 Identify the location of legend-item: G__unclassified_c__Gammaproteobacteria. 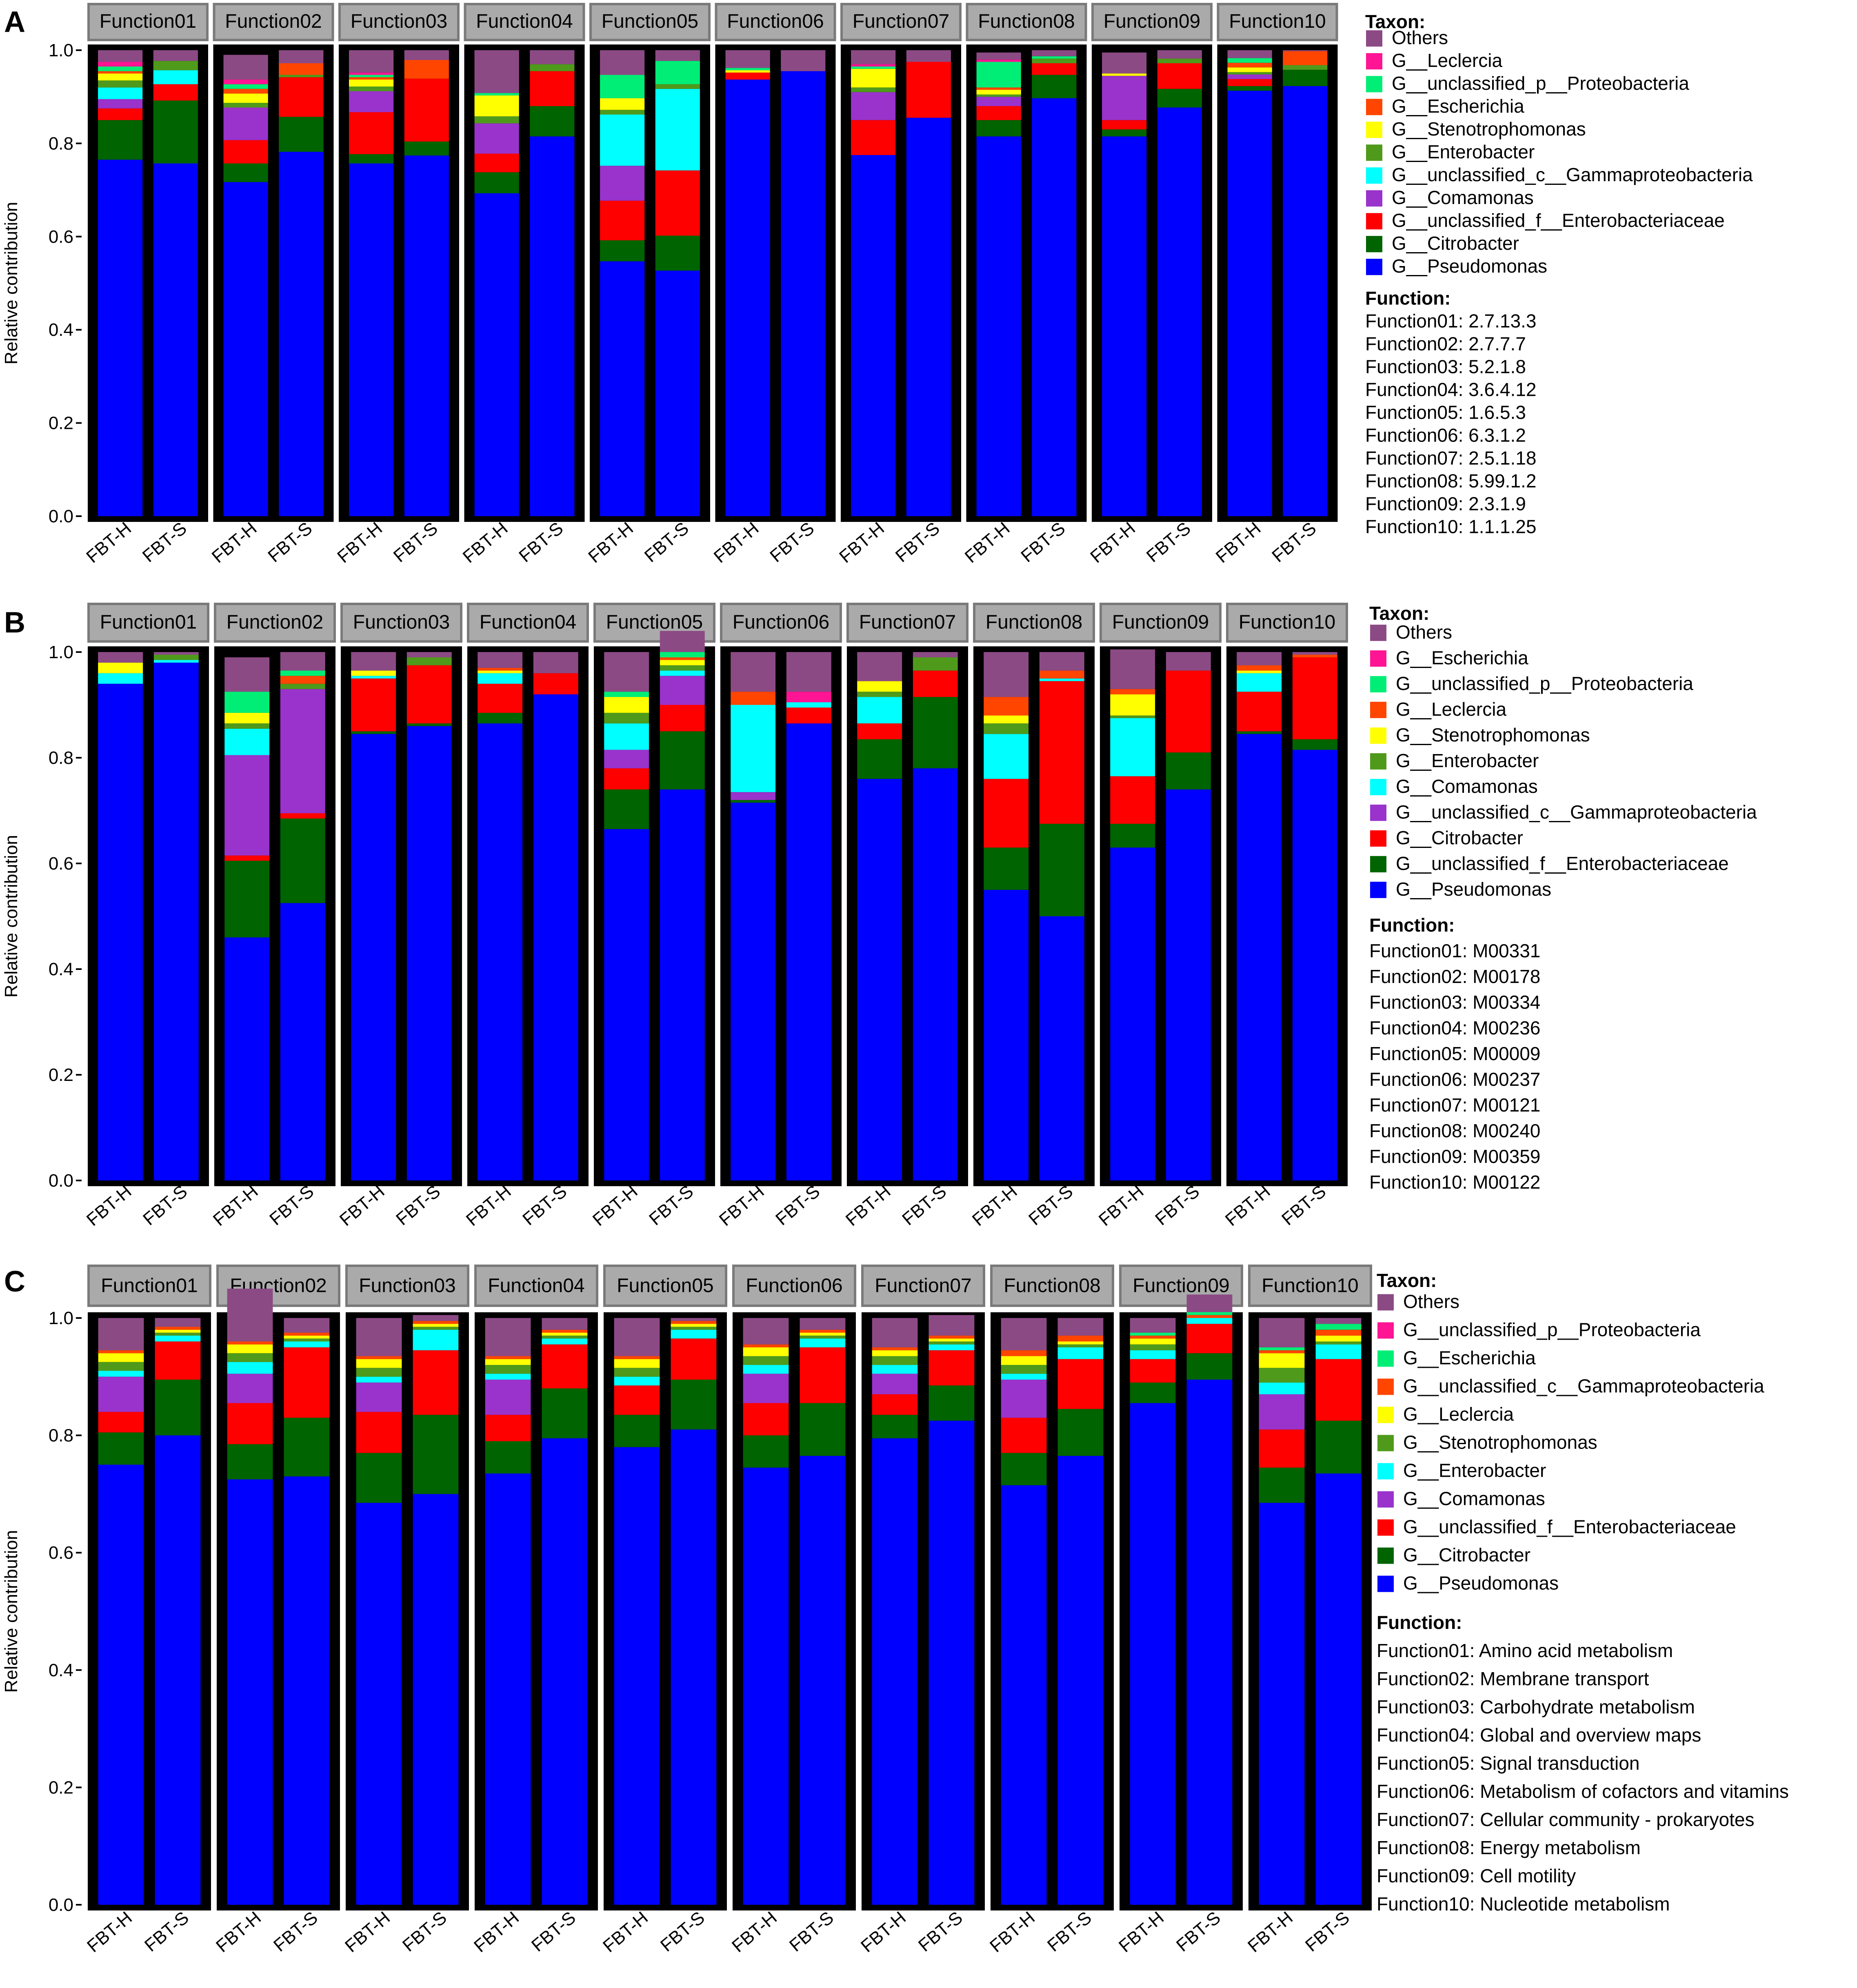
(1577, 812).